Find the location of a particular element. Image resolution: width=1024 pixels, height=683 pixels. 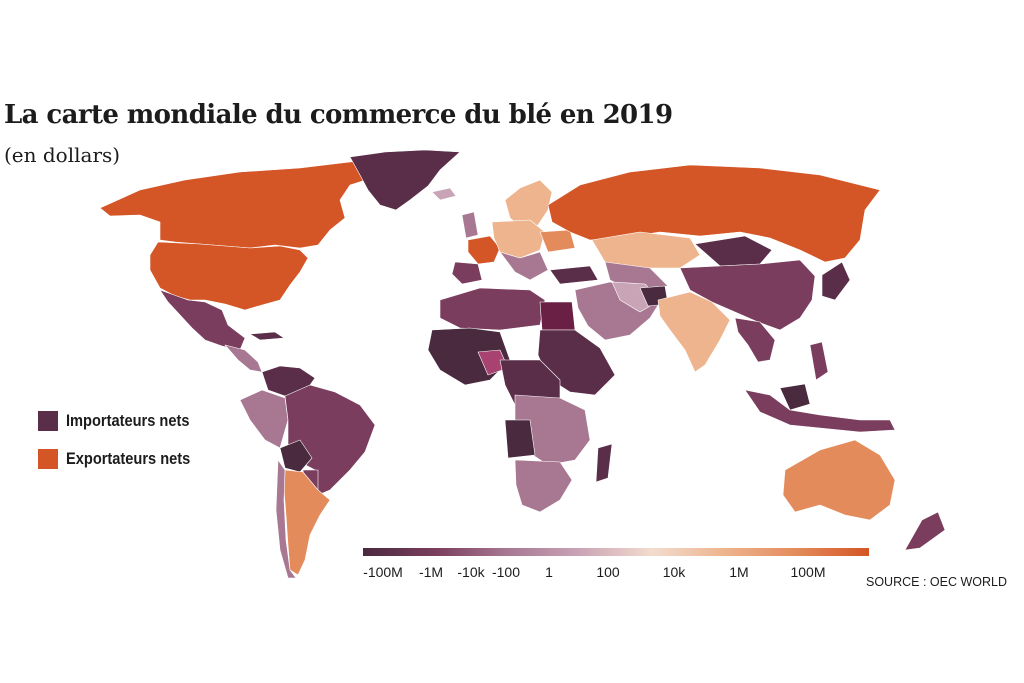

region-france is located at coordinates (484, 250).